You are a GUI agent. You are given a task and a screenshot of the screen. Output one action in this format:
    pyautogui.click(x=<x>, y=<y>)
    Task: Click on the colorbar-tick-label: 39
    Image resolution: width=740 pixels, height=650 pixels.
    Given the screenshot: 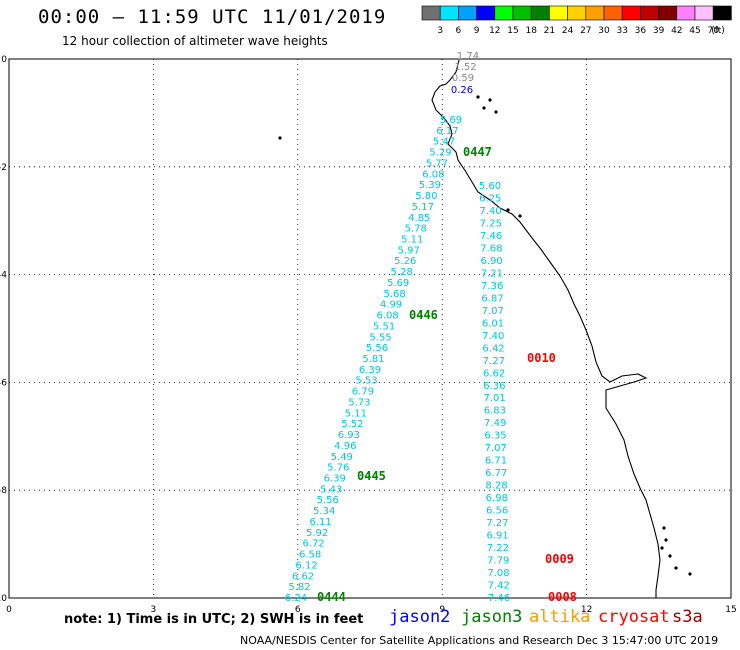 What is the action you would take?
    pyautogui.click(x=659, y=31)
    